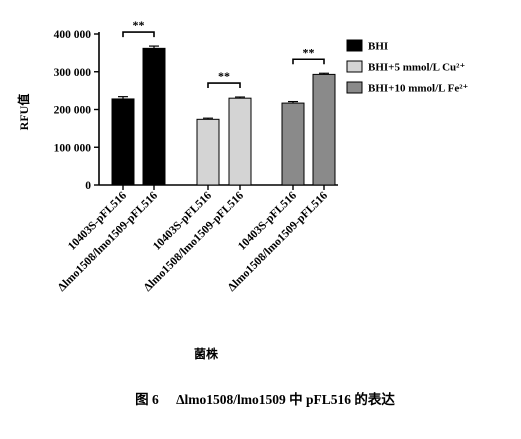 Image resolution: width=521 pixels, height=439 pixels. What do you see at coordinates (73, 73) in the screenshot?
I see `y-tick-label: 300 000` at bounding box center [73, 73].